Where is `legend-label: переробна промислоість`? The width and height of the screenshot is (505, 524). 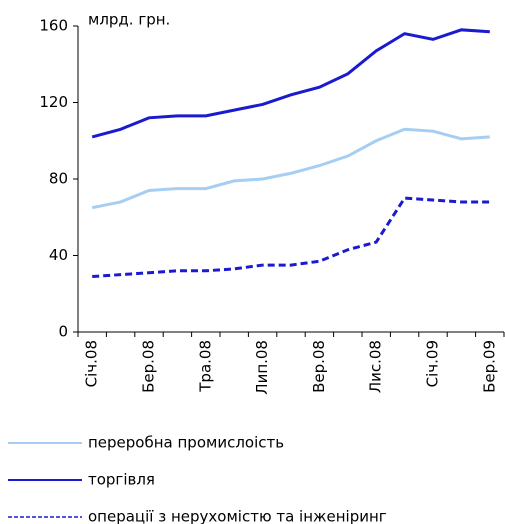
legend-label: переробна промислоість is located at coordinates (186, 443).